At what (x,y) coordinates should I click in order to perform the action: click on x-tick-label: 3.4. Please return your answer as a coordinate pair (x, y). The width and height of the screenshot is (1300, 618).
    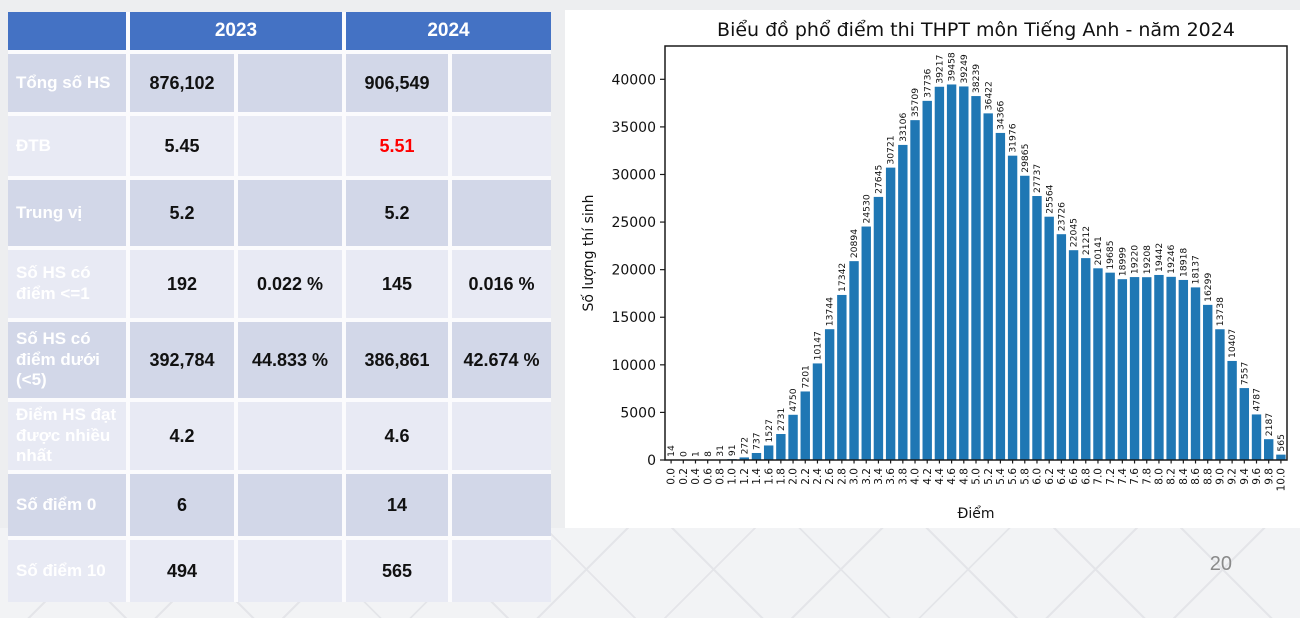
    Looking at the image, I should click on (879, 476).